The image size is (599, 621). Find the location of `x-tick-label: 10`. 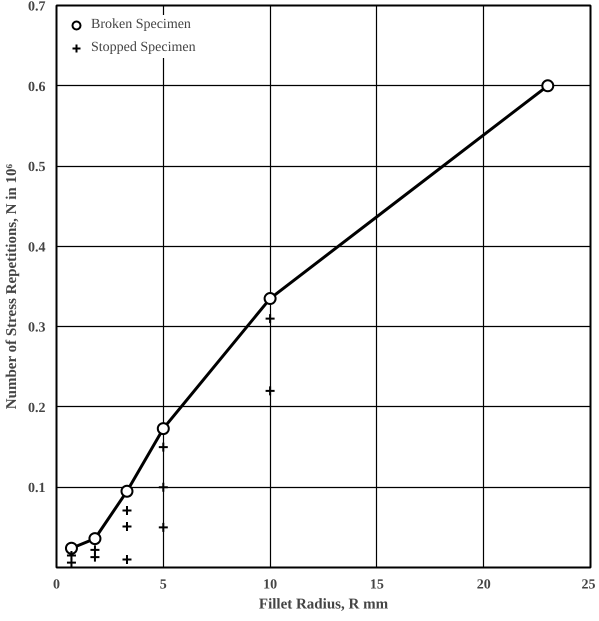

x-tick-label: 10 is located at coordinates (270, 585).